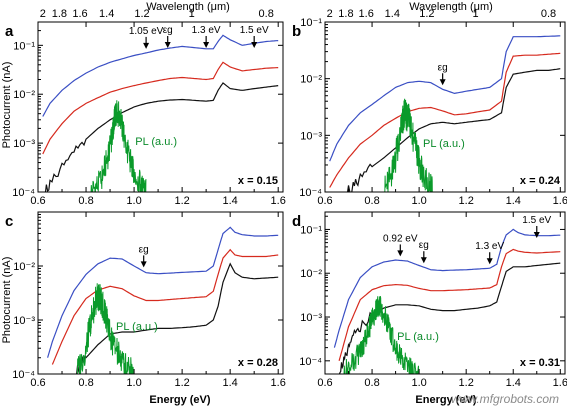 Image resolution: width=567 pixels, height=408 pixels. What do you see at coordinates (85, 201) in the screenshot?
I see `x-tick-label-a: 0.8` at bounding box center [85, 201].